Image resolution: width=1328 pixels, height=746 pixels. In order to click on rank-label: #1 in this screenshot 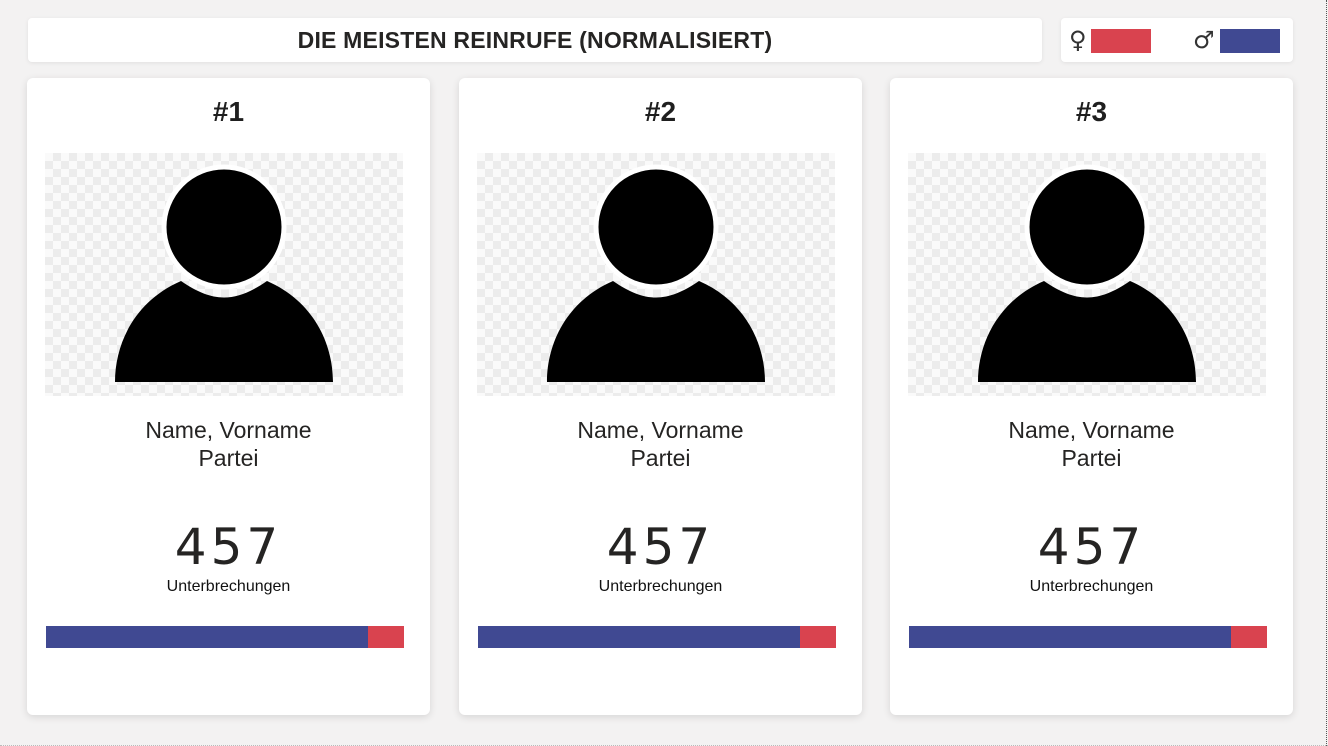, I will do `click(228, 111)`.